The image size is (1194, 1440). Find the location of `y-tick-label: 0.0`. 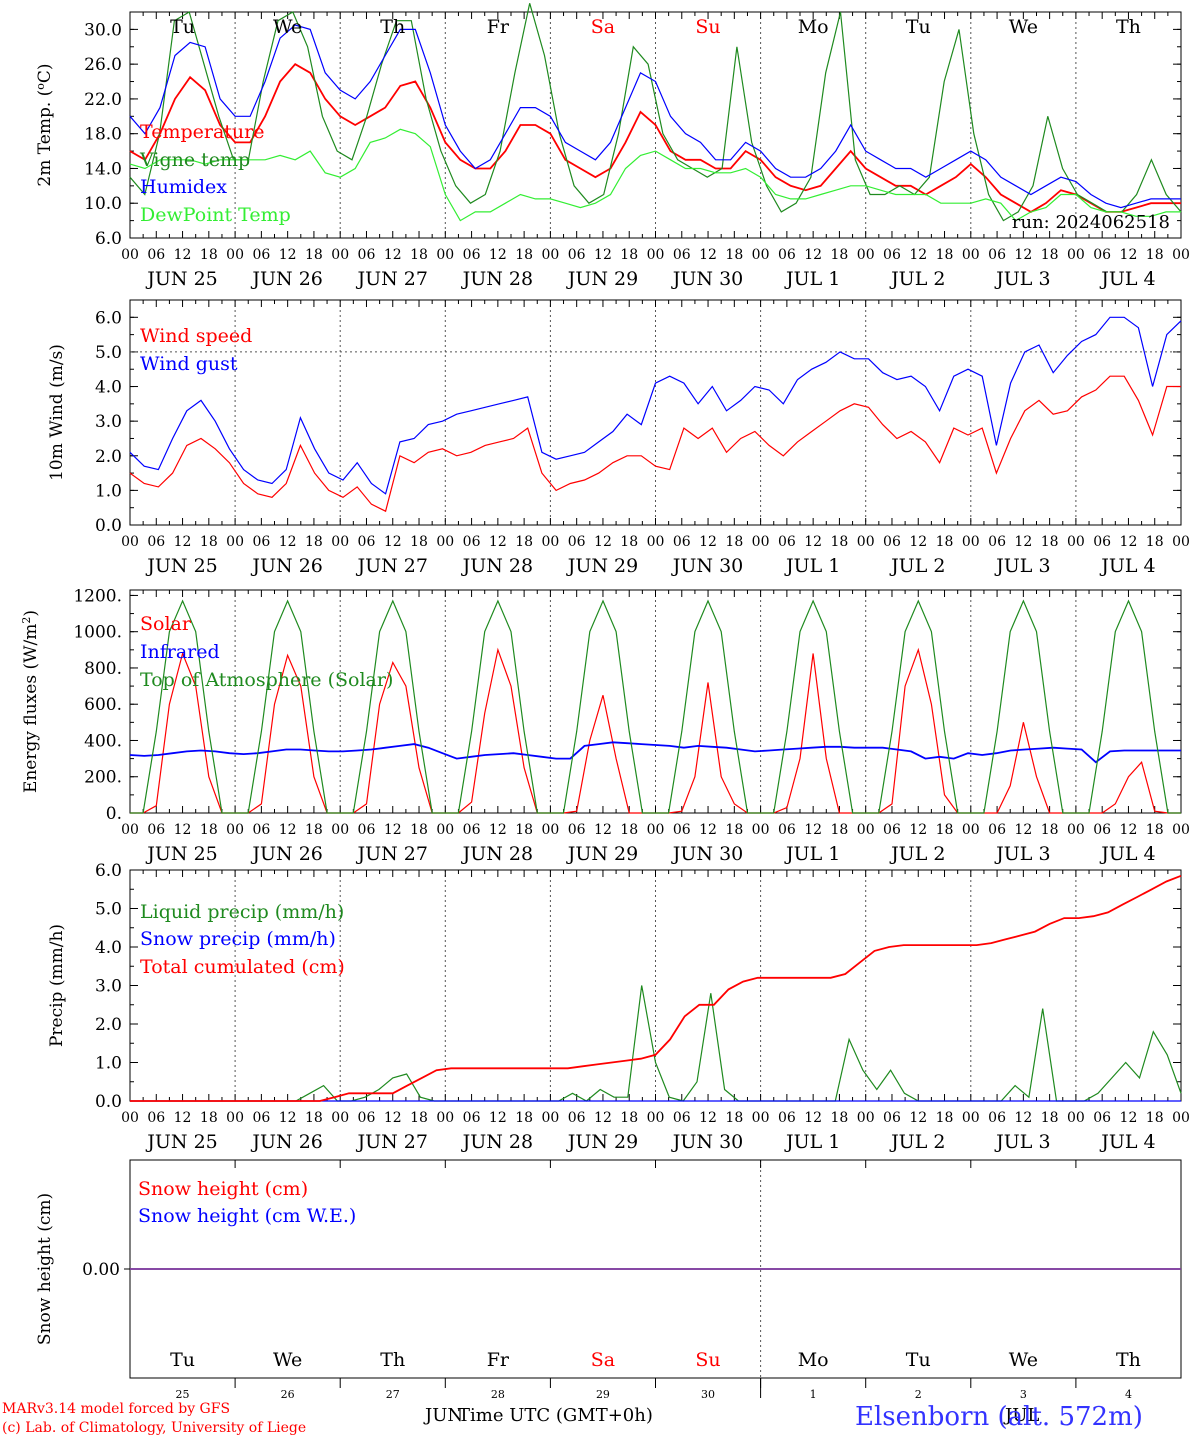

y-tick-label: 0.0 is located at coordinates (108, 1102).